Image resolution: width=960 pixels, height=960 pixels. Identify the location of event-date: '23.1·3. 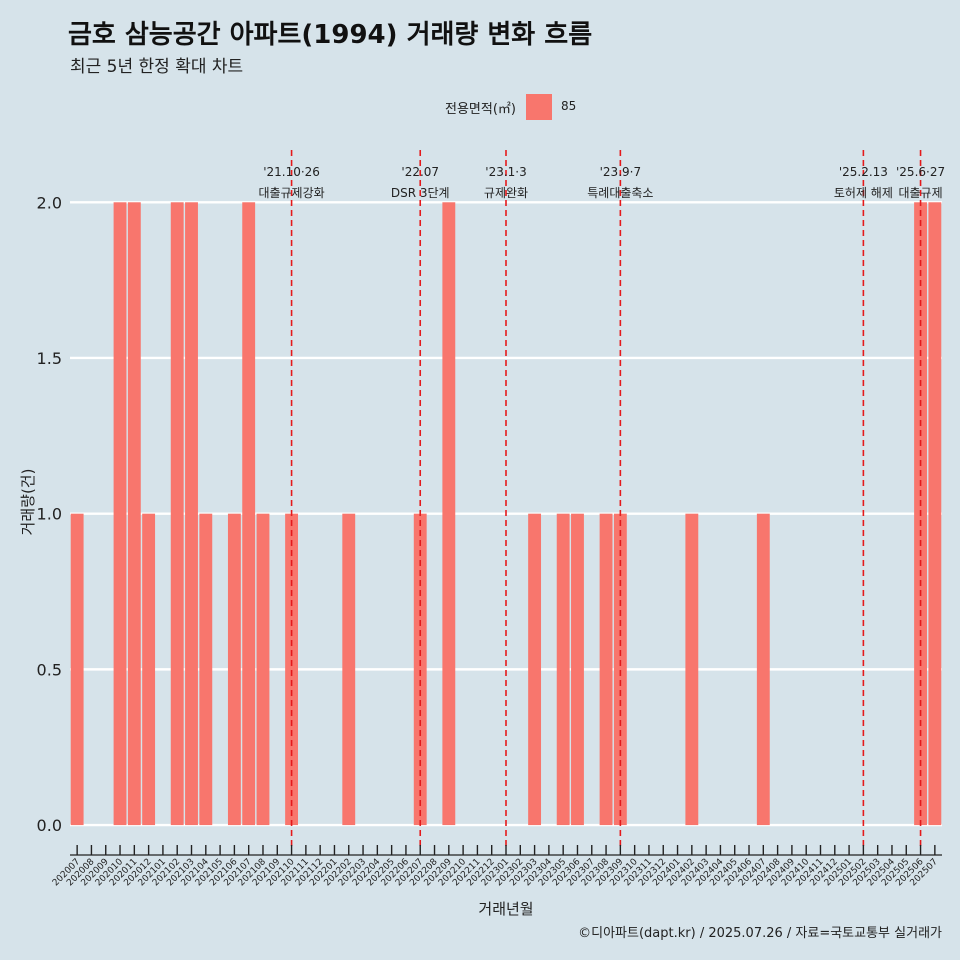
(505, 172).